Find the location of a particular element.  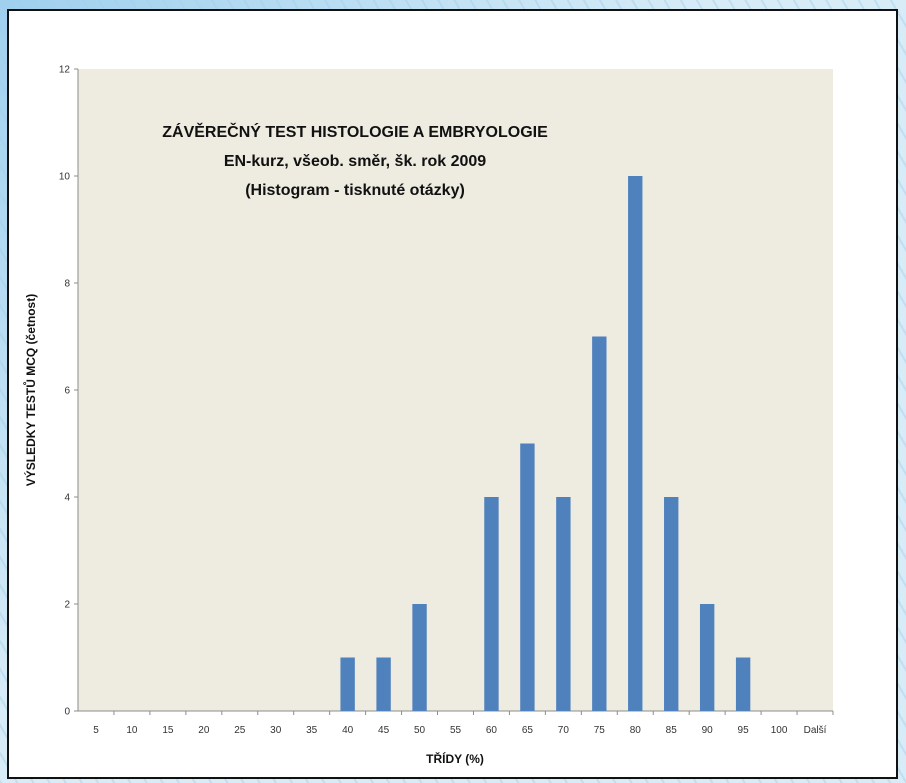

x-tick-label: 50 is located at coordinates (420, 730).